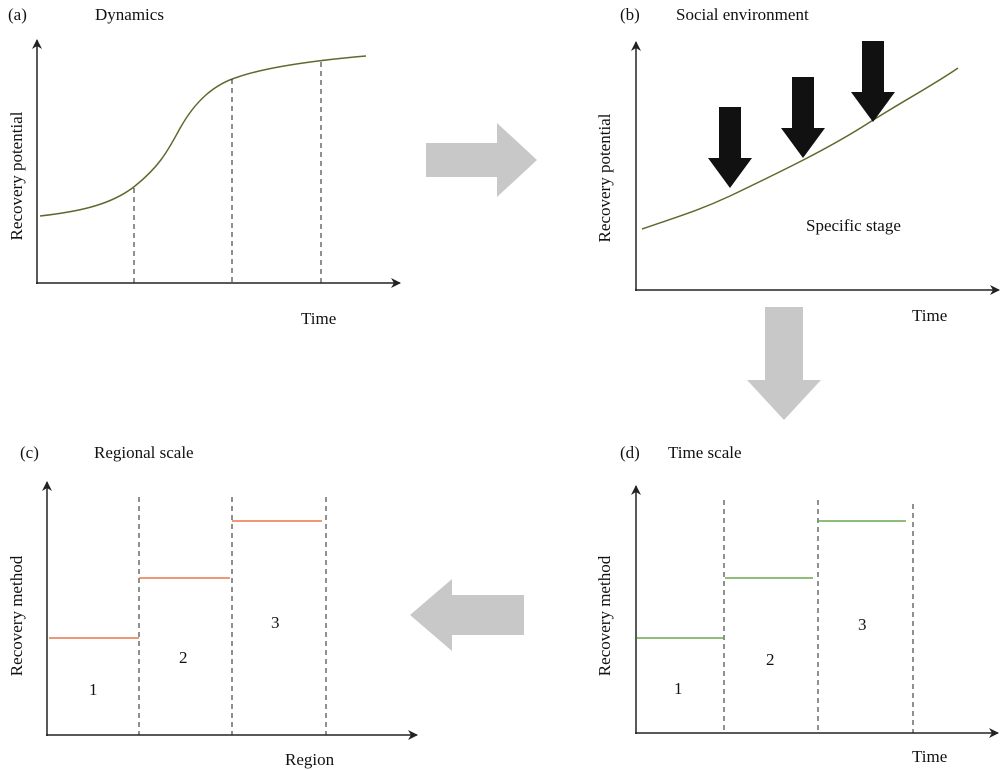  Describe the element at coordinates (481, 160) in the screenshot. I see `flow-arrow-right-icon` at that location.